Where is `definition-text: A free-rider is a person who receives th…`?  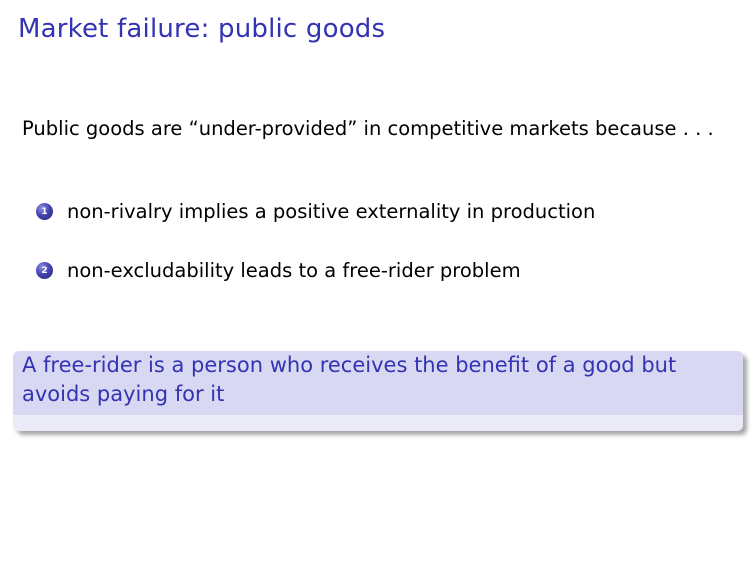 definition-text: A free-rider is a person who receives th… is located at coordinates (349, 379).